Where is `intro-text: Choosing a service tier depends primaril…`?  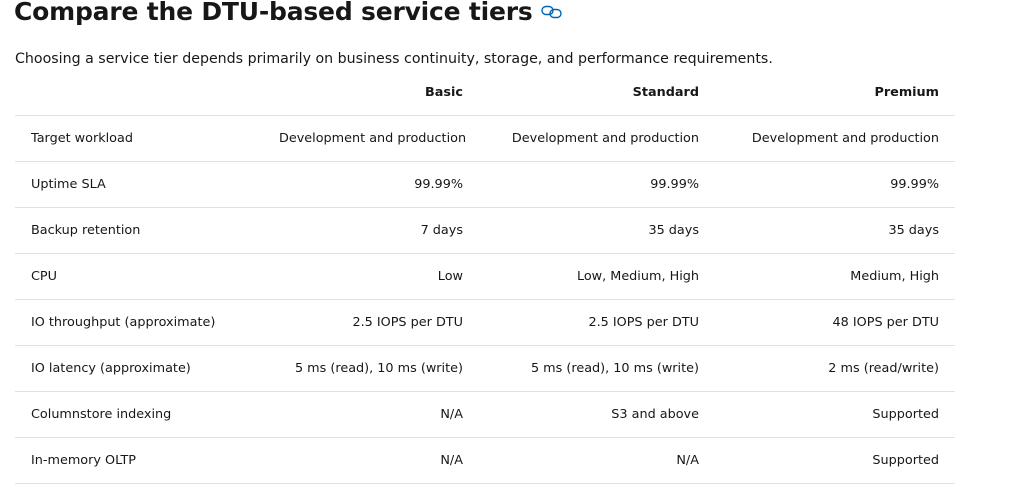 intro-text: Choosing a service tier depends primaril… is located at coordinates (394, 59).